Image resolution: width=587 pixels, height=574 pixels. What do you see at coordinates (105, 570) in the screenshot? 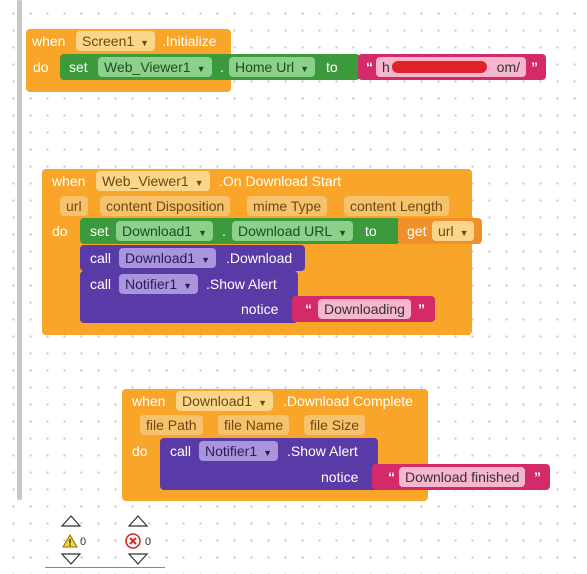
I see `horizontal-scrollbar` at bounding box center [105, 570].